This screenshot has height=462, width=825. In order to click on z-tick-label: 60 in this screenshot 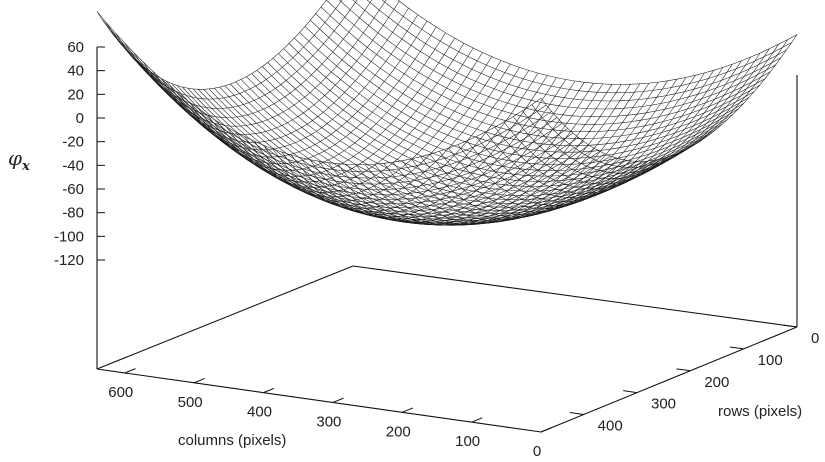, I will do `click(75, 47)`.